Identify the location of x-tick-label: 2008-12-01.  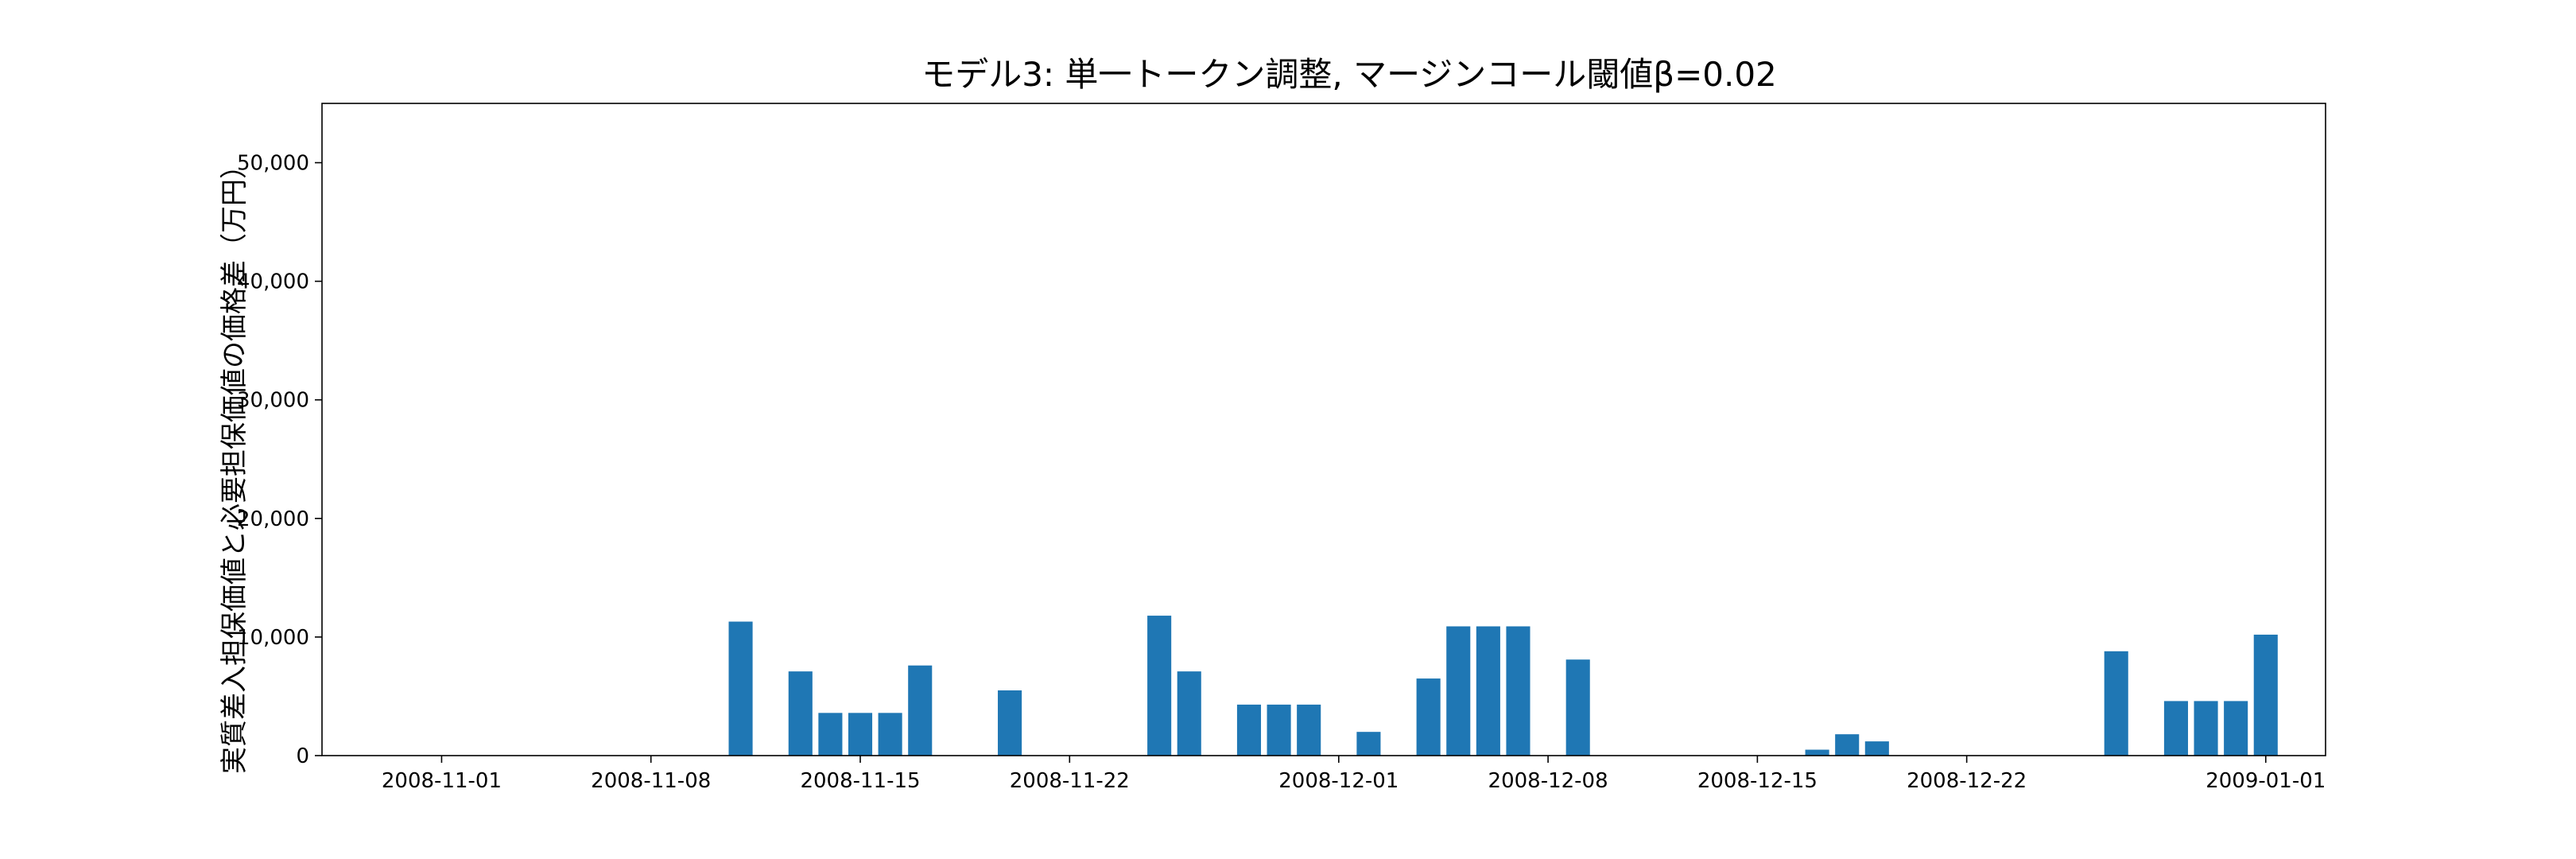
(1338, 781).